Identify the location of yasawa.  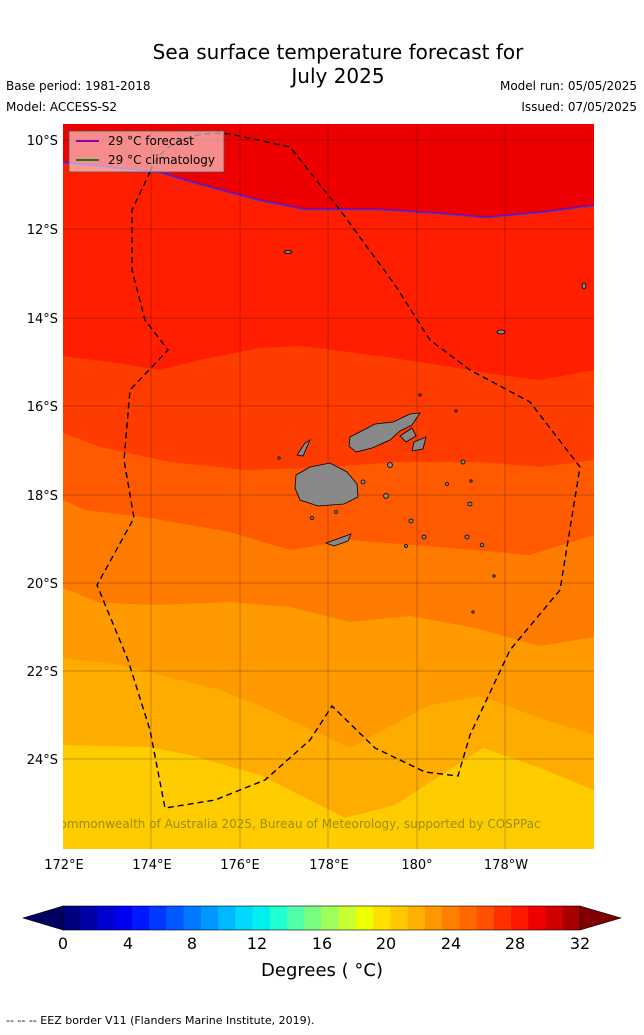
(303, 448).